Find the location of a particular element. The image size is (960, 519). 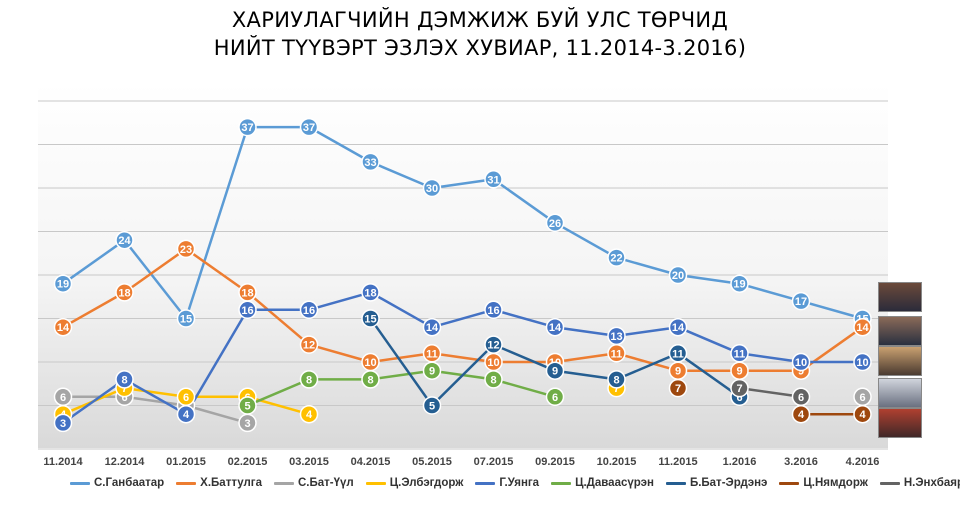

data-label: 24 is located at coordinates (124, 241).